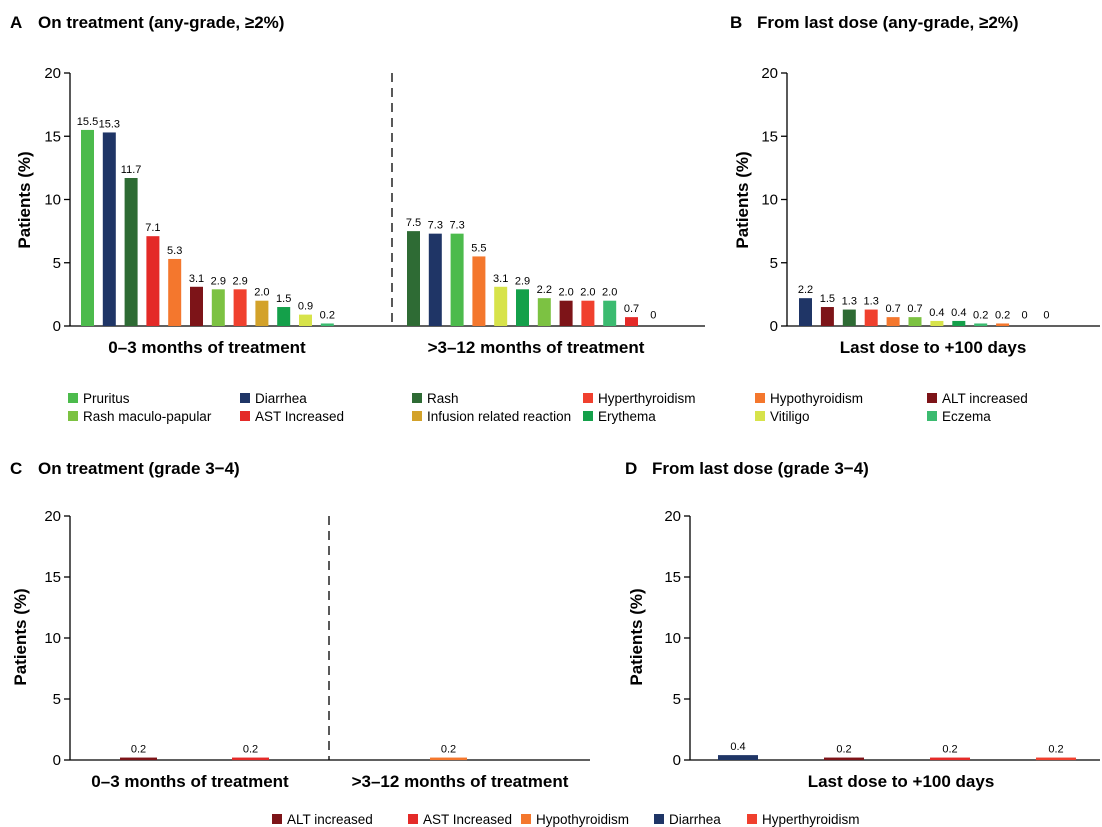 The width and height of the screenshot is (1102, 827). Describe the element at coordinates (695, 819) in the screenshot. I see `legend-label: Diarrhea` at that location.